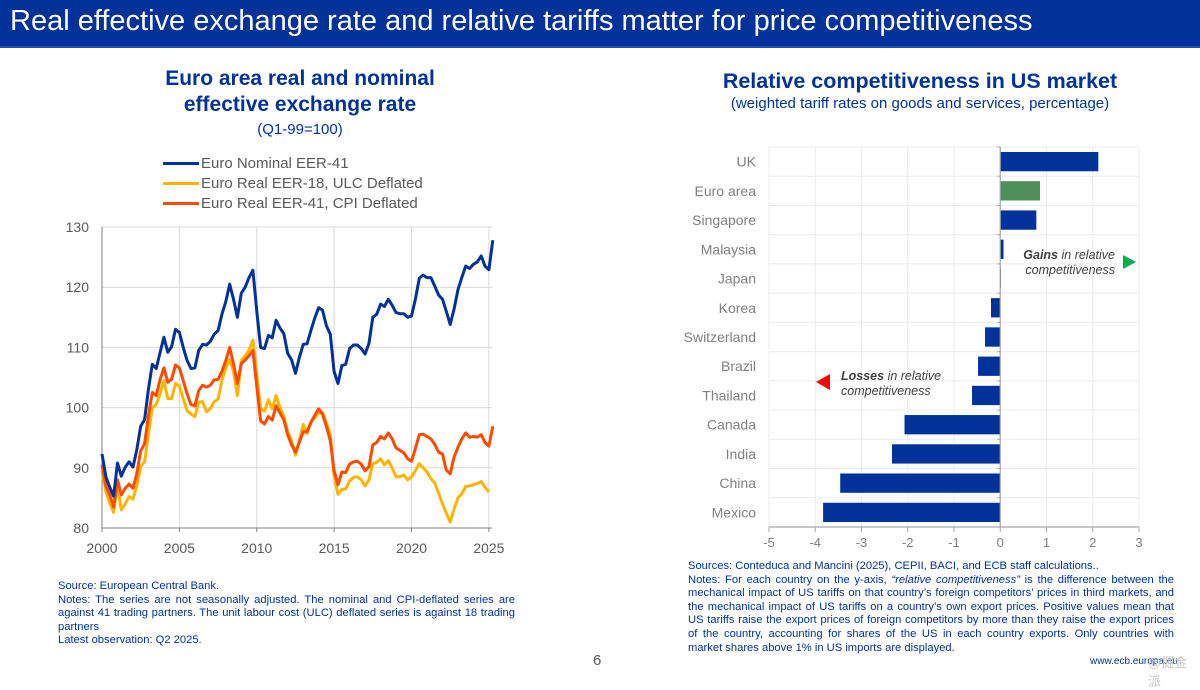 The image size is (1200, 690). What do you see at coordinates (954, 542) in the screenshot?
I see `x-tick-label: -1` at bounding box center [954, 542].